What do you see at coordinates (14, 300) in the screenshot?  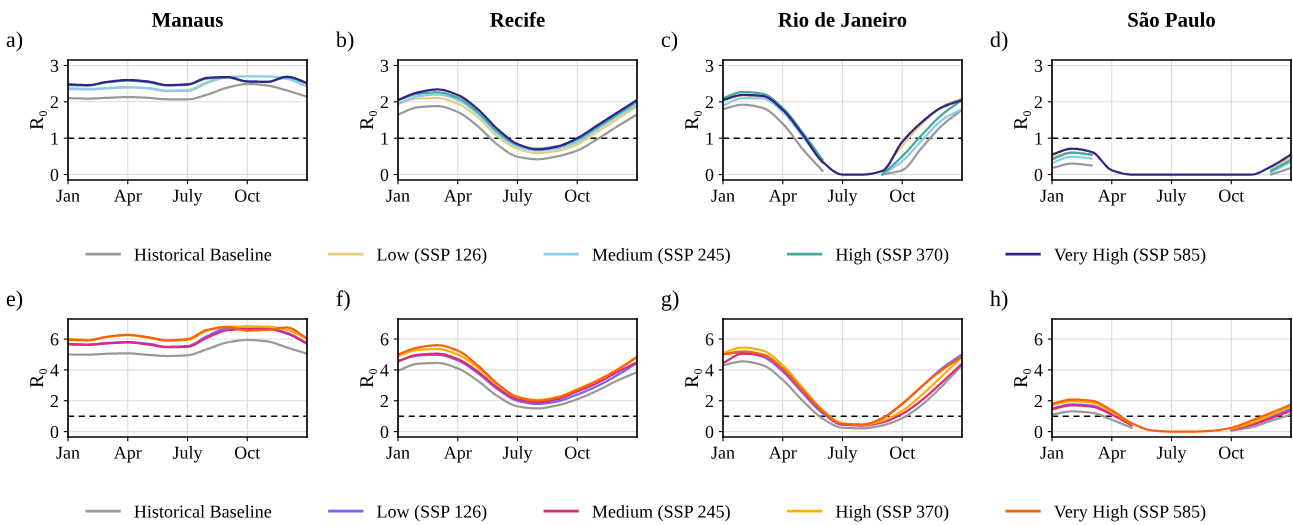 I see `text: e)` at bounding box center [14, 300].